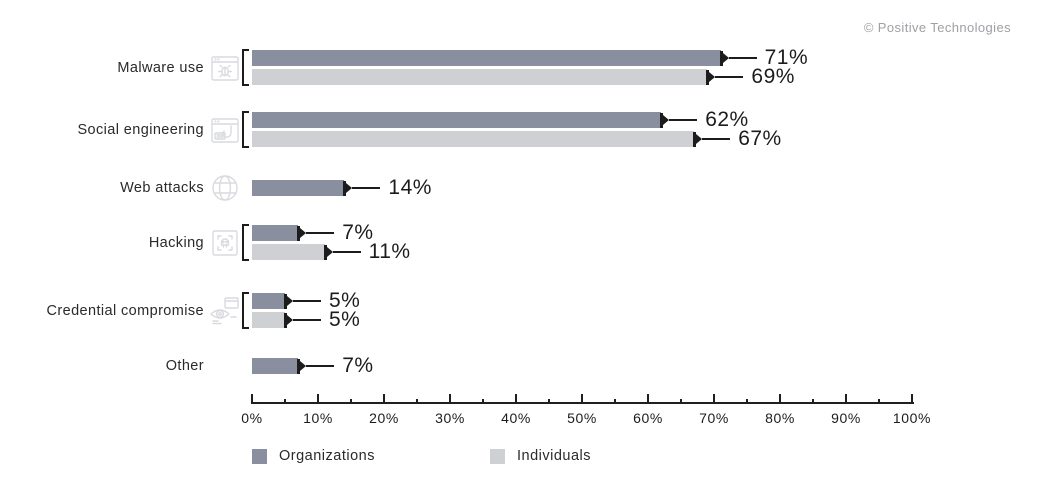 This screenshot has width=1061, height=483. What do you see at coordinates (252, 418) in the screenshot?
I see `axis-tick-label: 0%` at bounding box center [252, 418].